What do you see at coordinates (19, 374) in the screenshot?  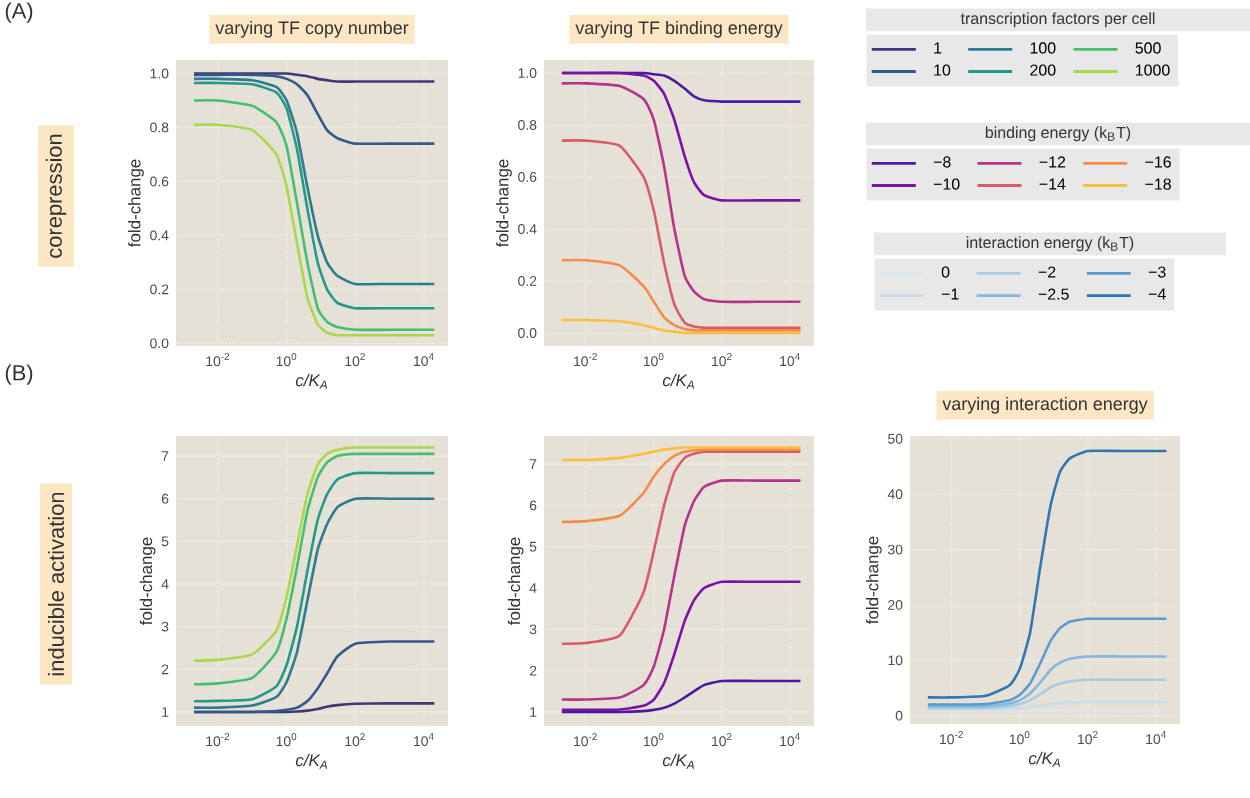 I see `text: (B)` at bounding box center [19, 374].